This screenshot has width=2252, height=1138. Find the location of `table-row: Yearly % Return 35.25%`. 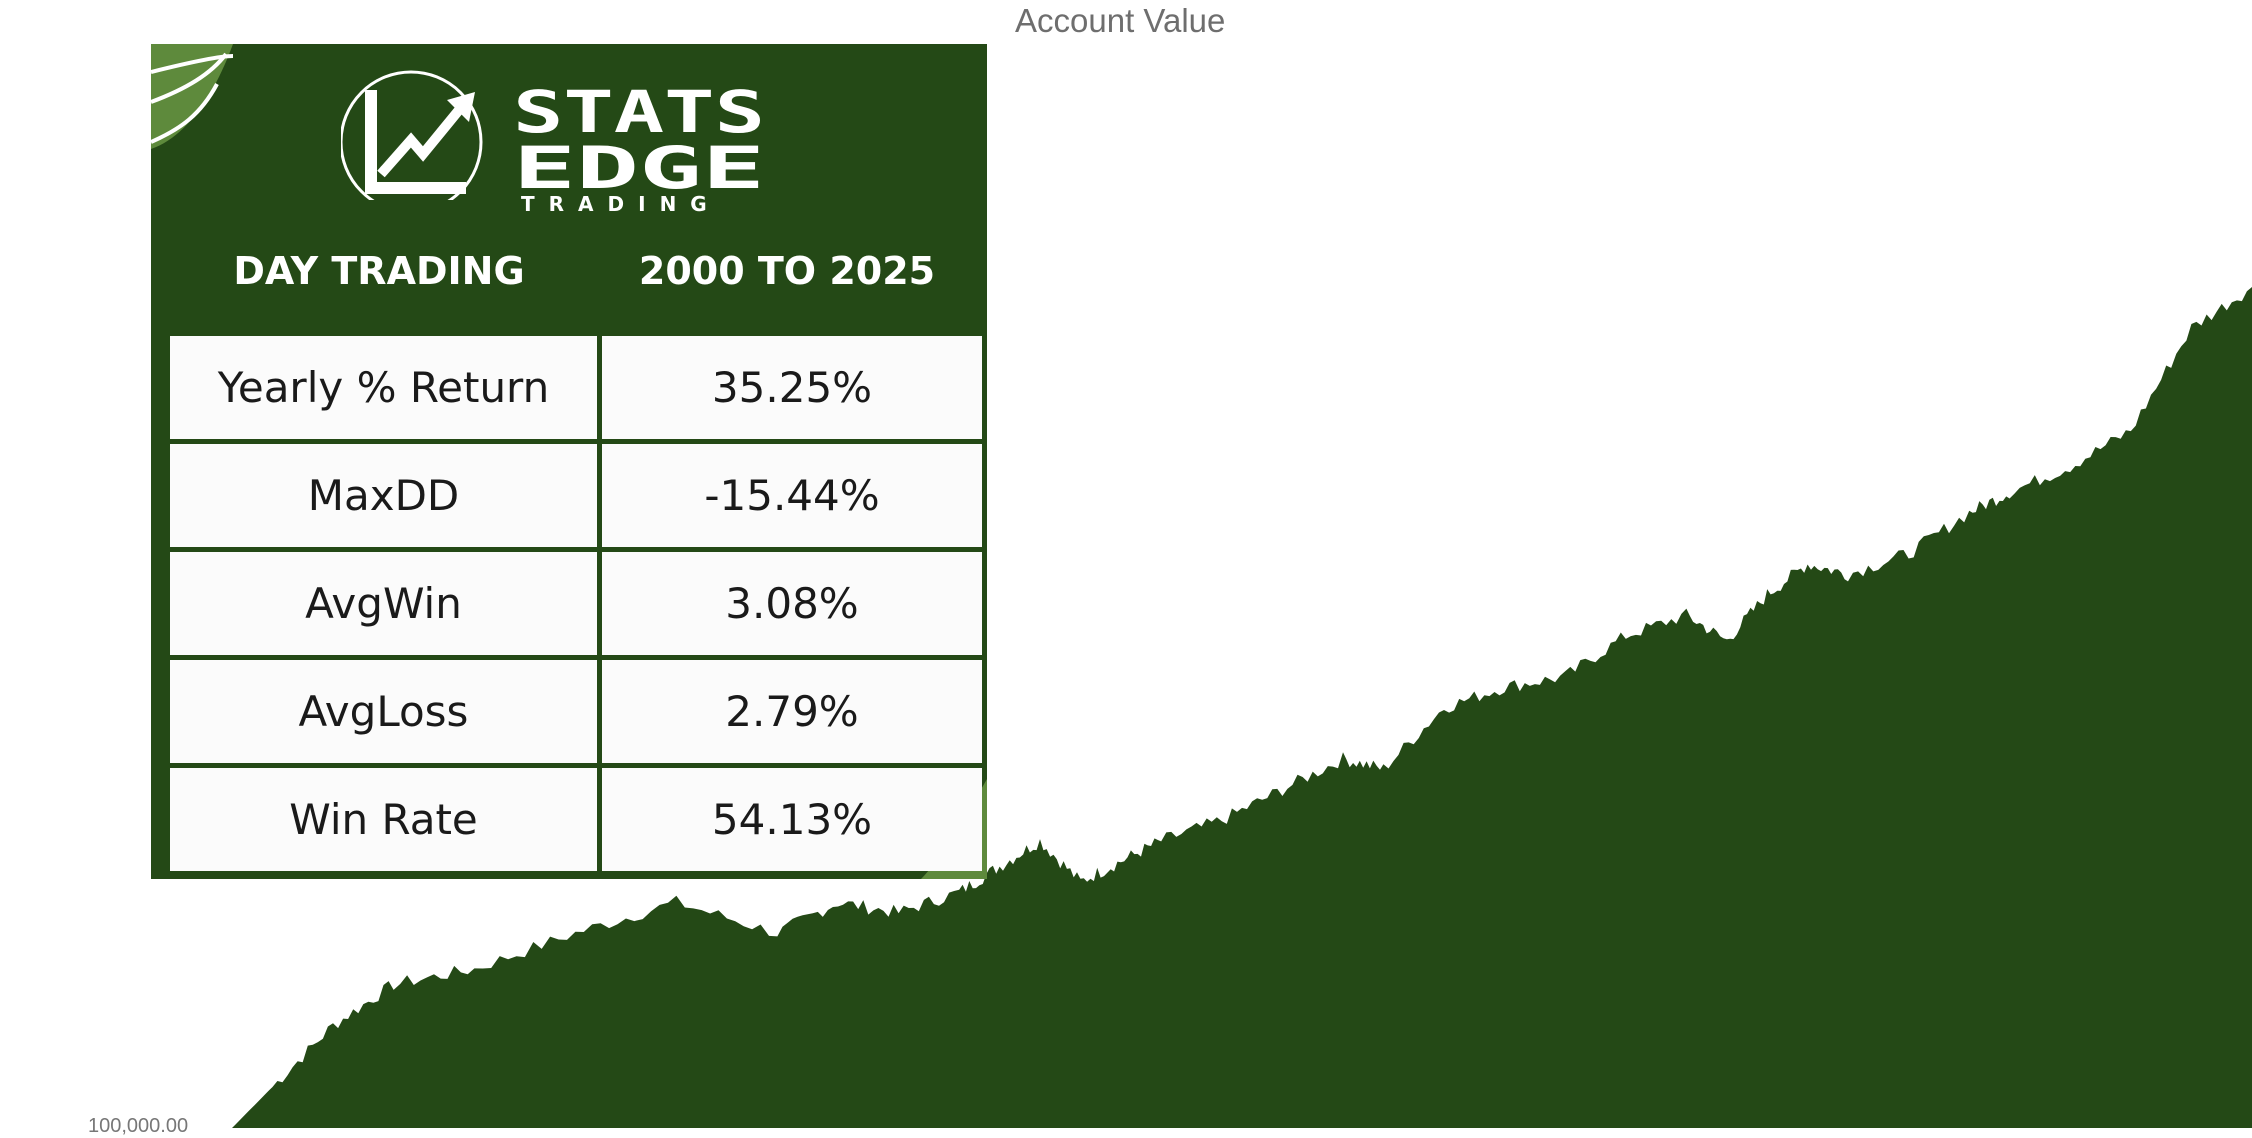

table-row: Yearly % Return 35.25% is located at coordinates (576, 387).